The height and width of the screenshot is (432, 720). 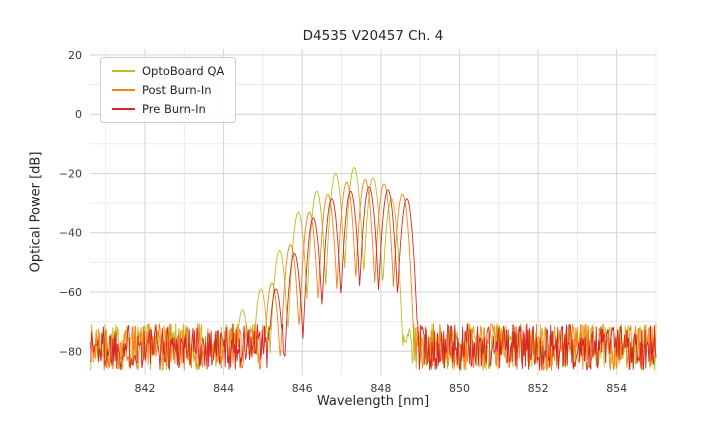 I want to click on y-tick-label: 0, so click(x=78, y=114).